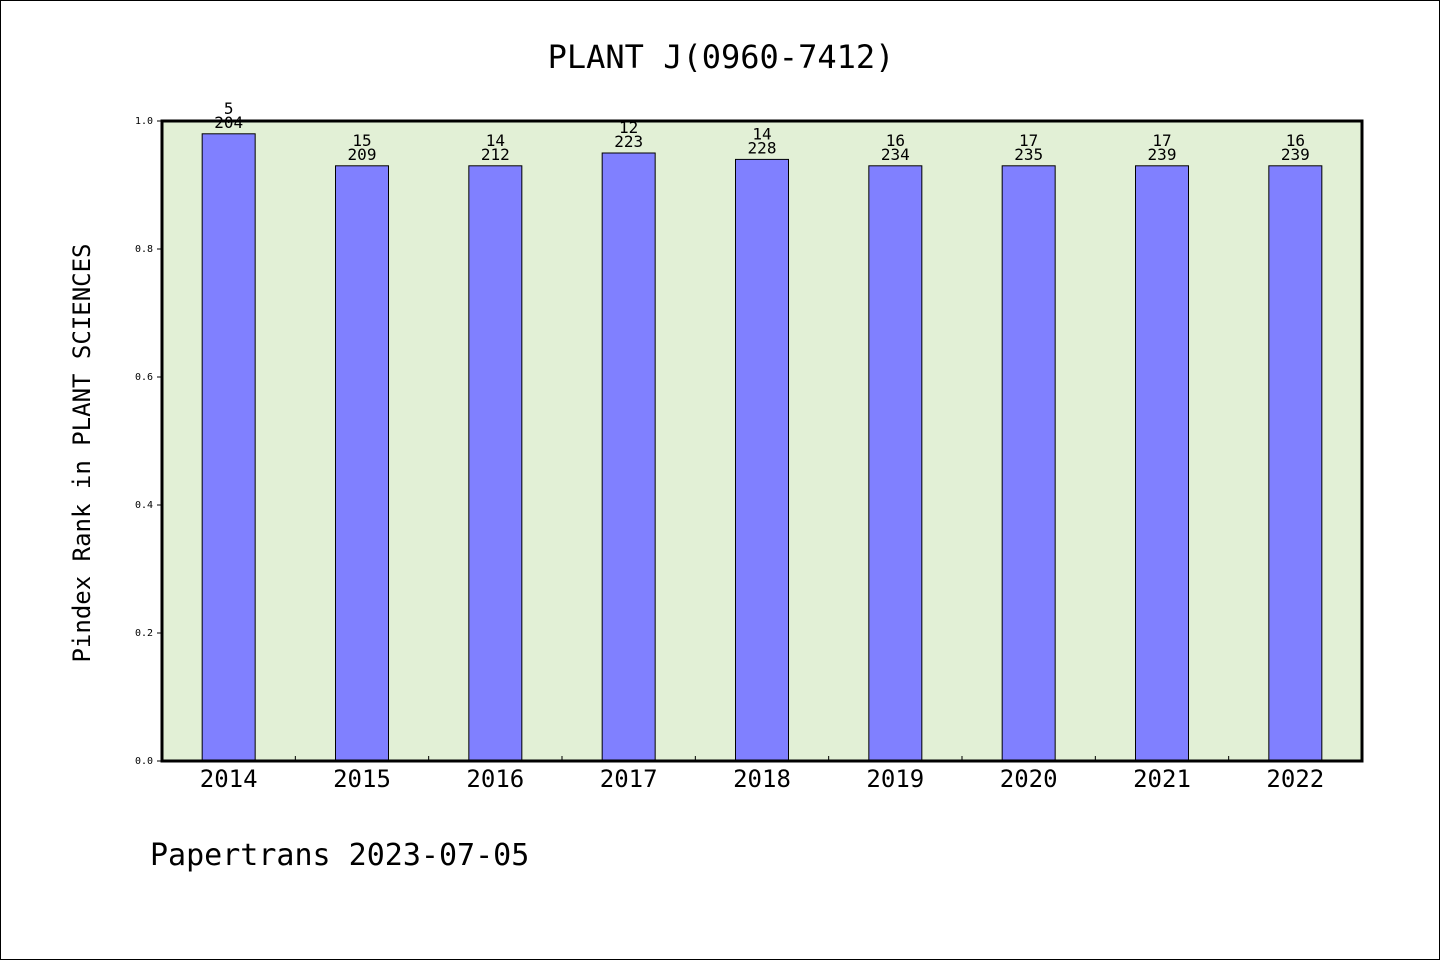 The width and height of the screenshot is (1440, 960). I want to click on bar-total-label: 209, so click(362, 154).